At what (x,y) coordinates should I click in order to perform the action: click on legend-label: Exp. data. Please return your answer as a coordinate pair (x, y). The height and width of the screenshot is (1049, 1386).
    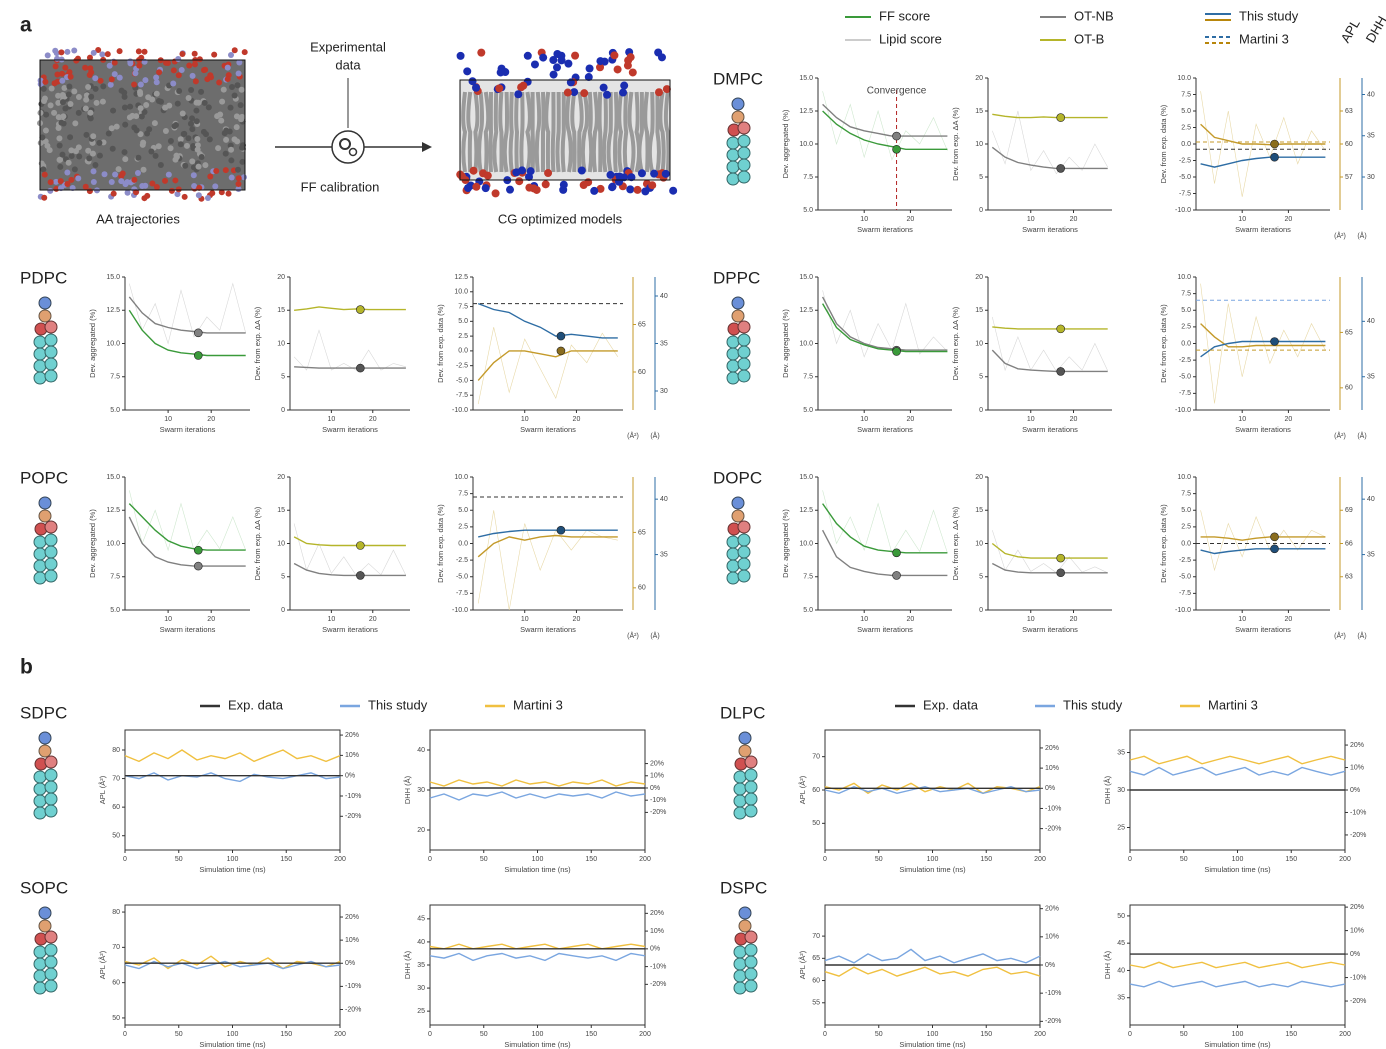
    Looking at the image, I should click on (951, 704).